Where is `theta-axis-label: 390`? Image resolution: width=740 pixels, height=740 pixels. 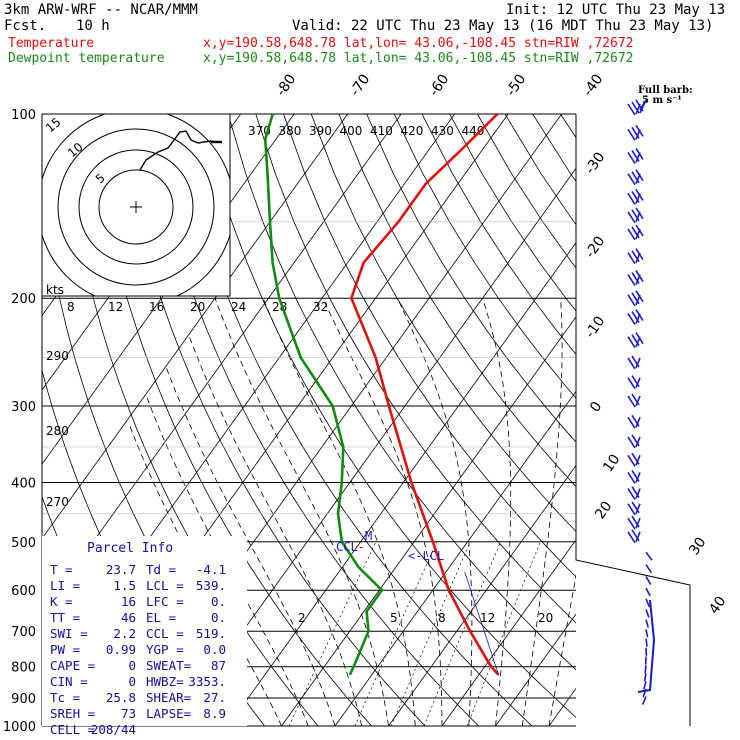 theta-axis-label: 390 is located at coordinates (320, 131).